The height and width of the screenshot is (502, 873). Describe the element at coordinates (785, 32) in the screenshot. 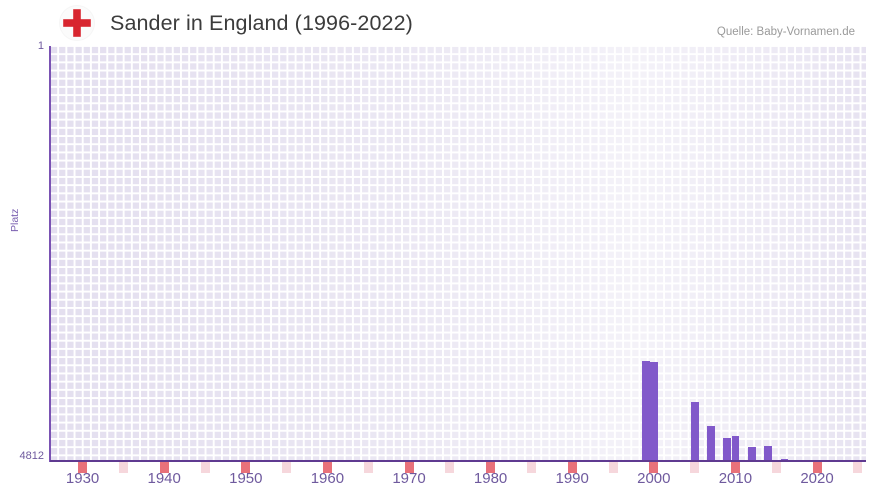

I see `source-attribution: Quelle: Baby-Vornamen.de` at that location.